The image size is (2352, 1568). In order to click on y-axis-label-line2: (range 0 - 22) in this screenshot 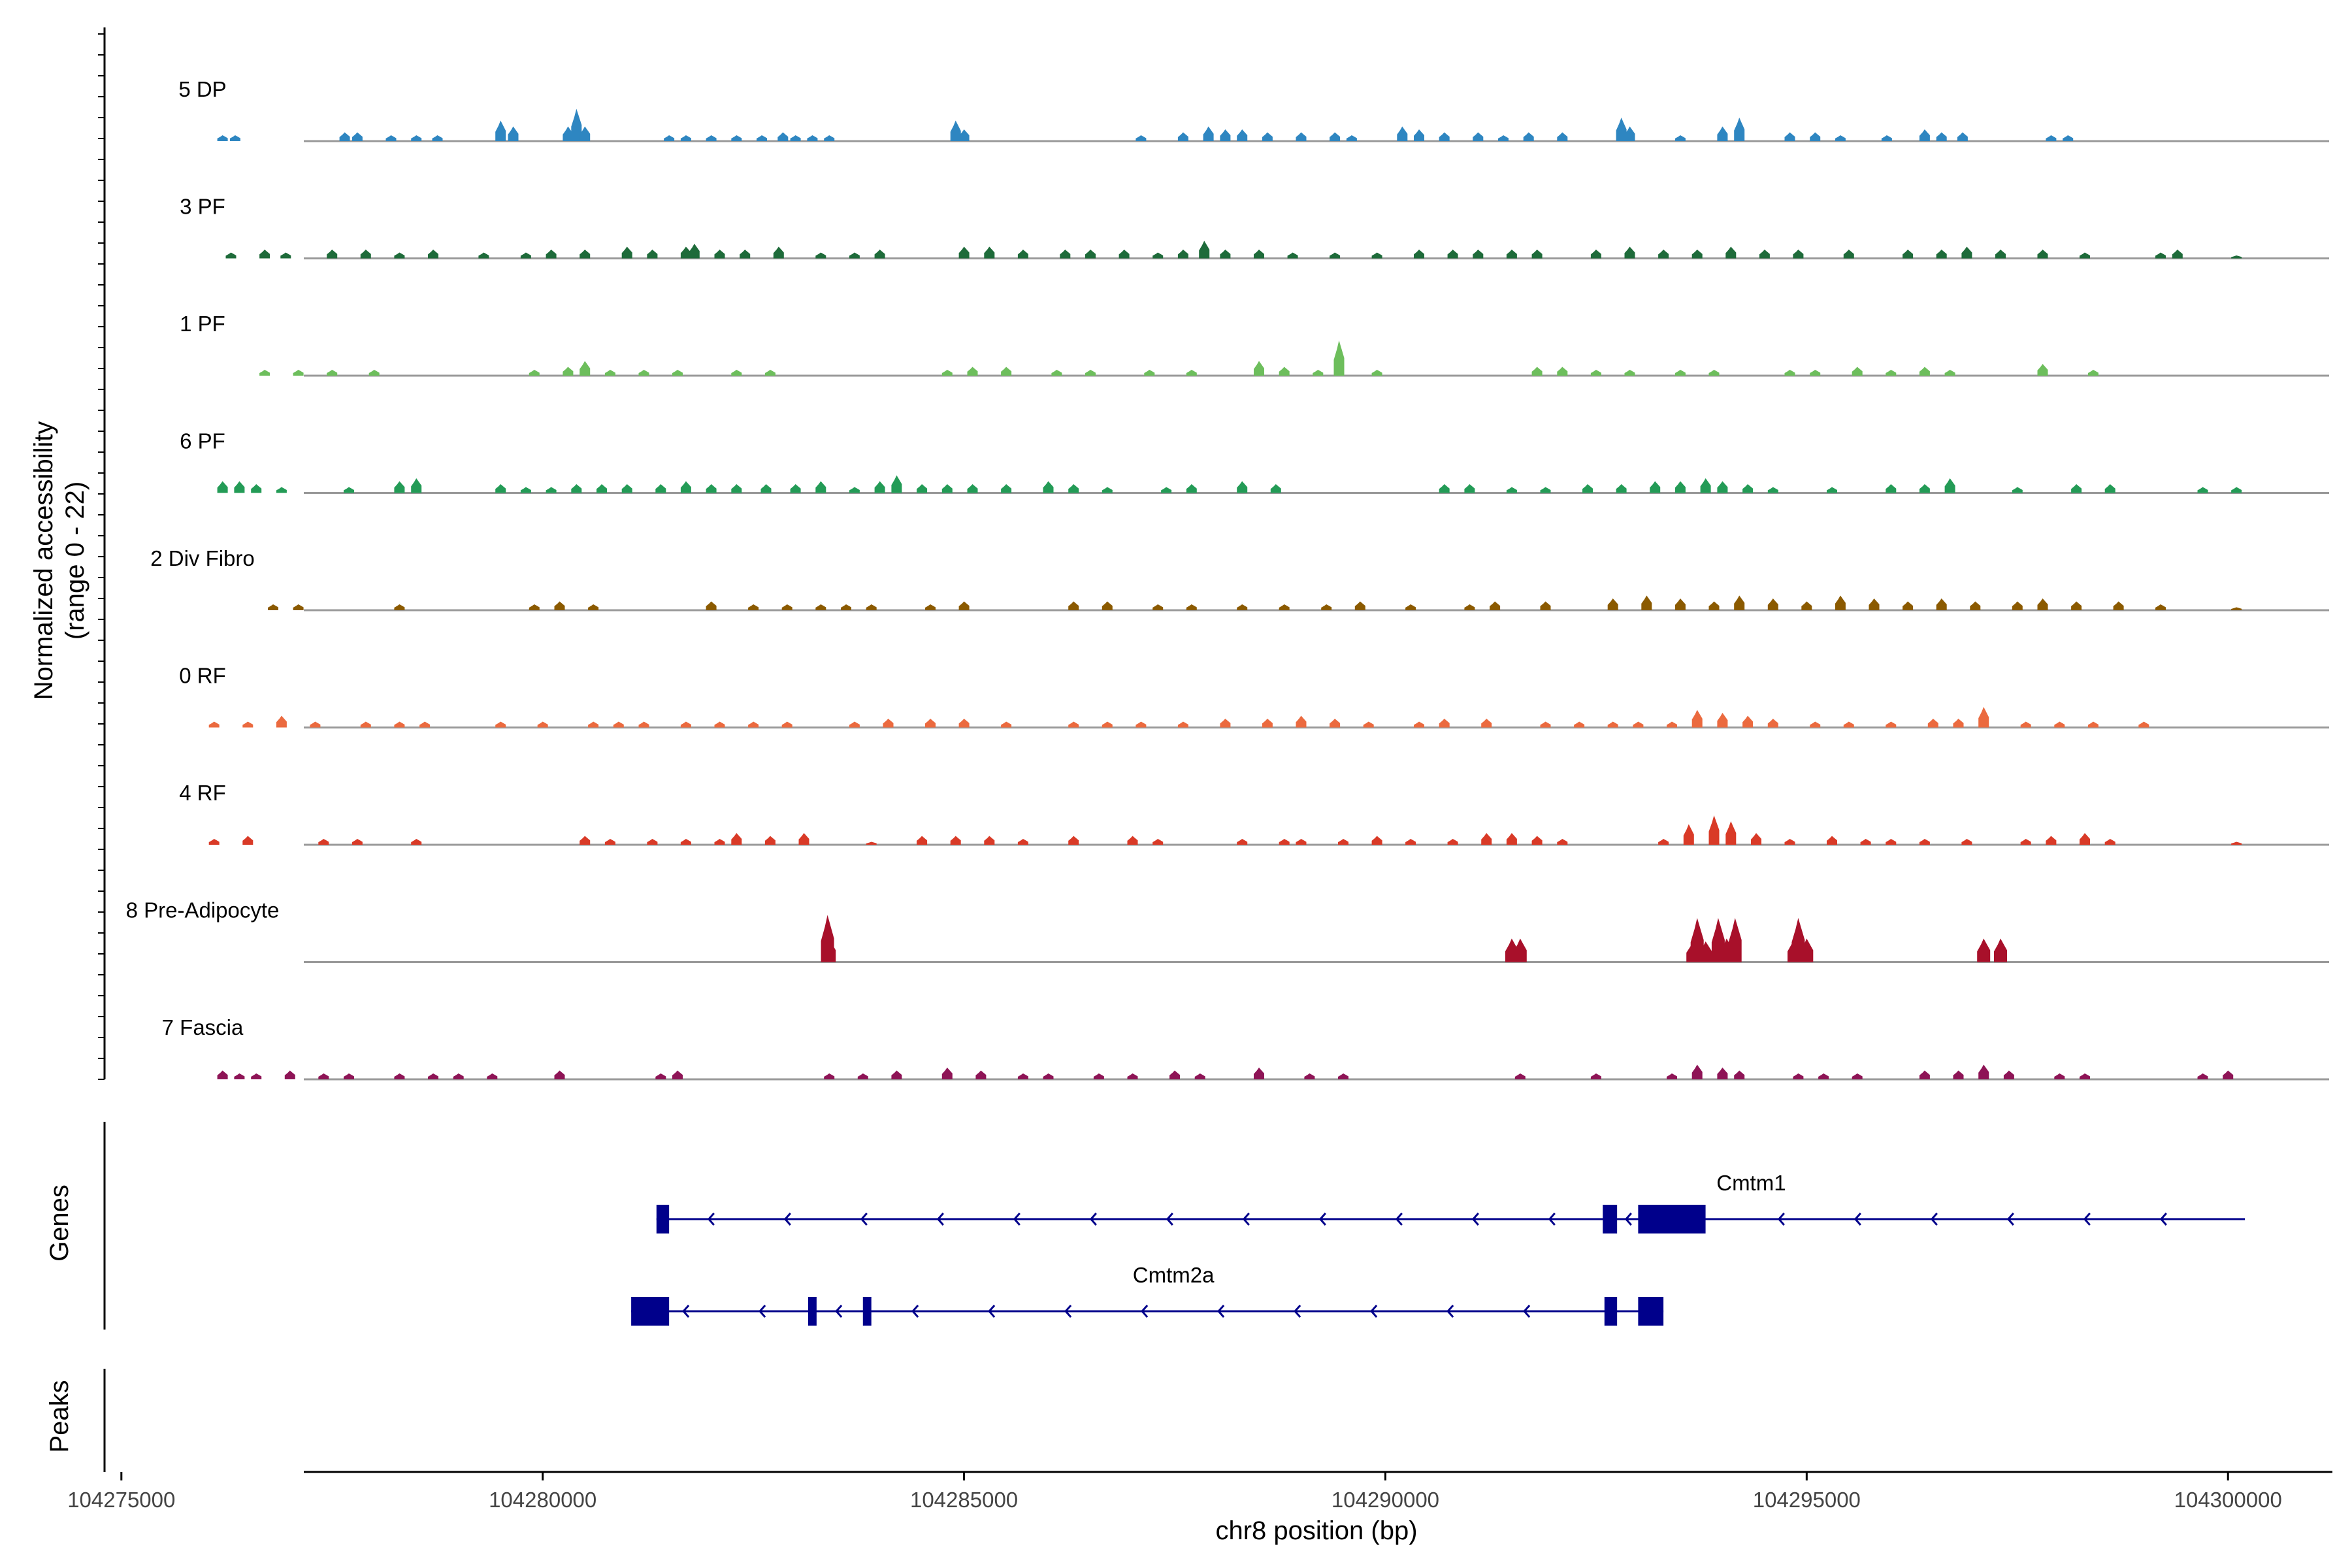, I will do `click(75, 561)`.